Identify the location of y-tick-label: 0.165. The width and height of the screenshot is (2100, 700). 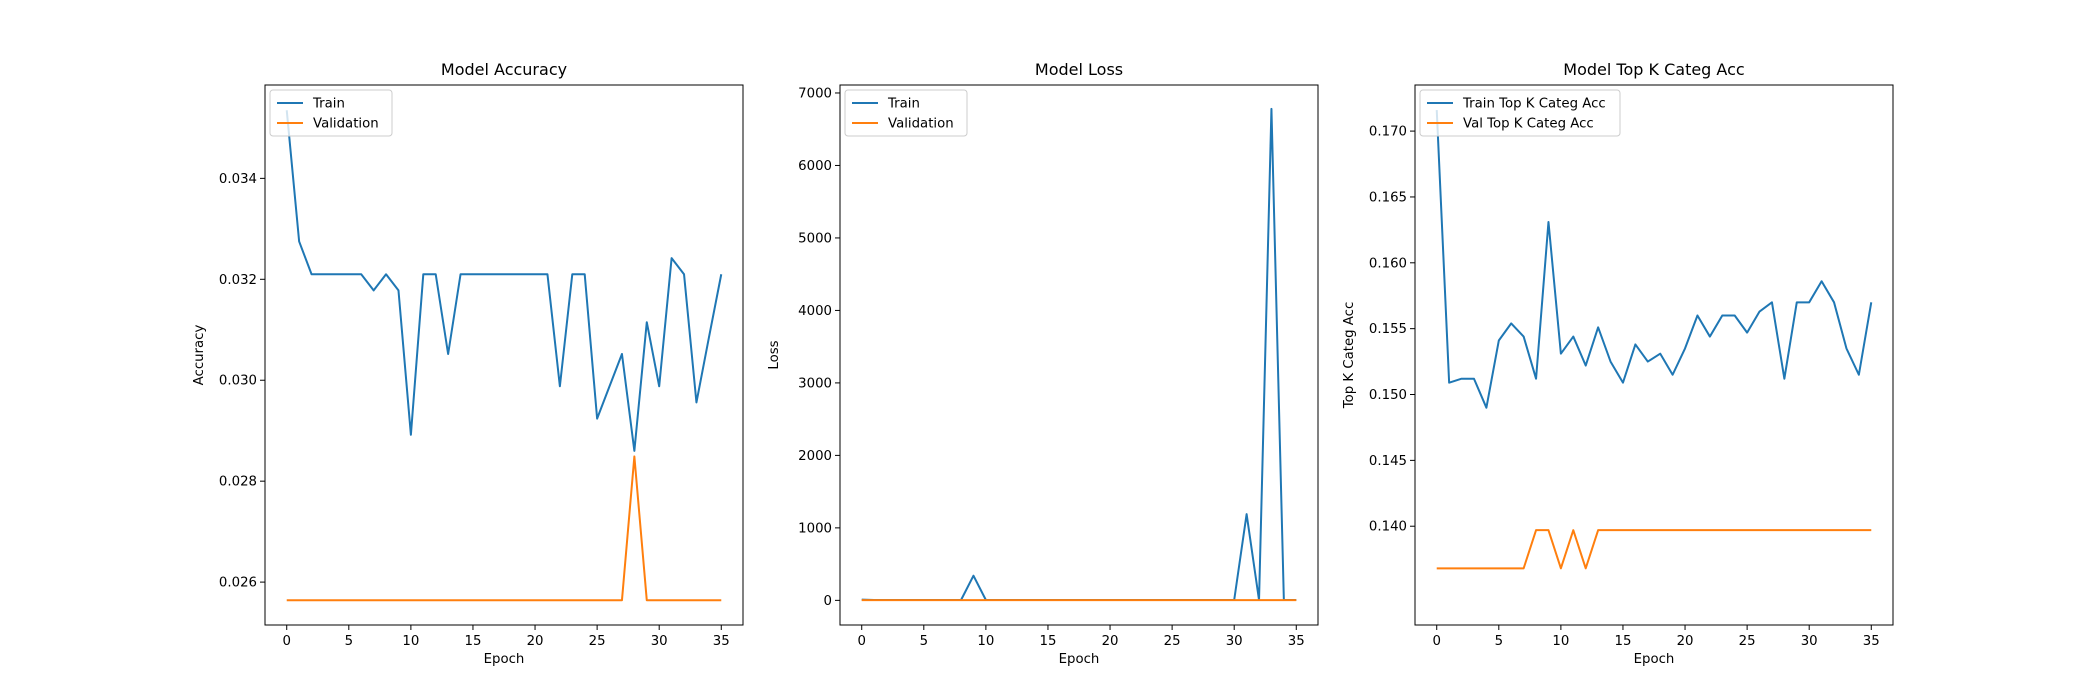
(1388, 197).